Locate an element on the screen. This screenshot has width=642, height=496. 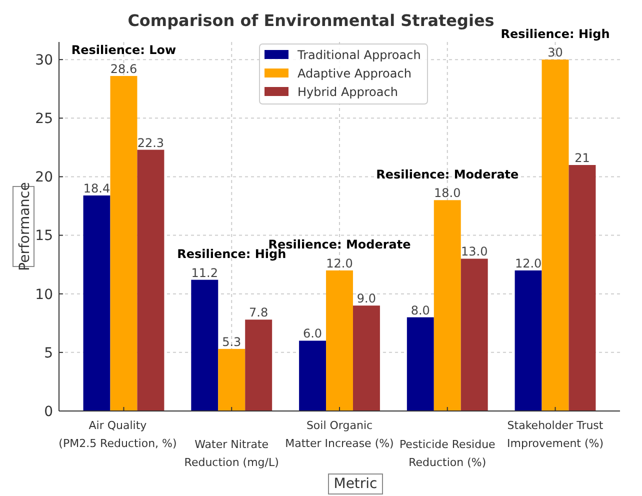
x-tick-label: Air Quality (PM2.5 Reduction, %) is located at coordinates (117, 434).